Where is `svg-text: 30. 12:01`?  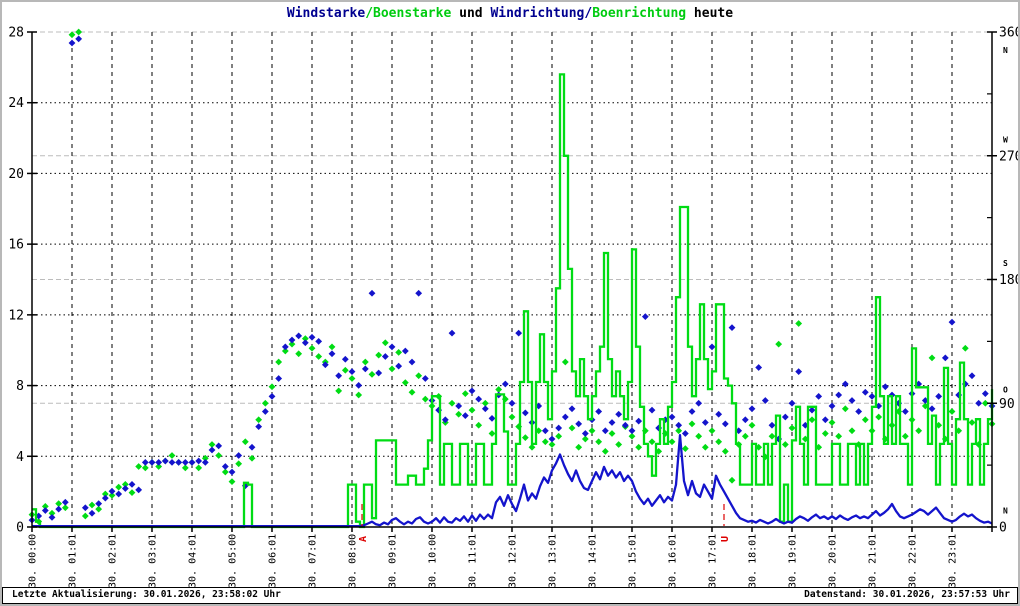 svg-text: 30. 12:01 is located at coordinates (513, 561).